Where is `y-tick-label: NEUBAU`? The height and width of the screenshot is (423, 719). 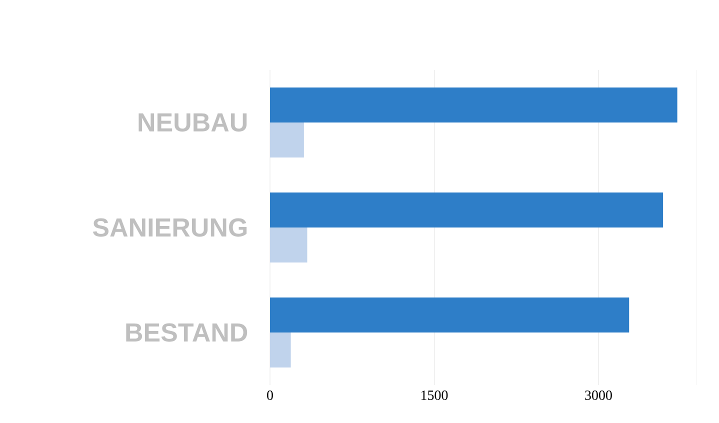
y-tick-label: NEUBAU is located at coordinates (192, 122).